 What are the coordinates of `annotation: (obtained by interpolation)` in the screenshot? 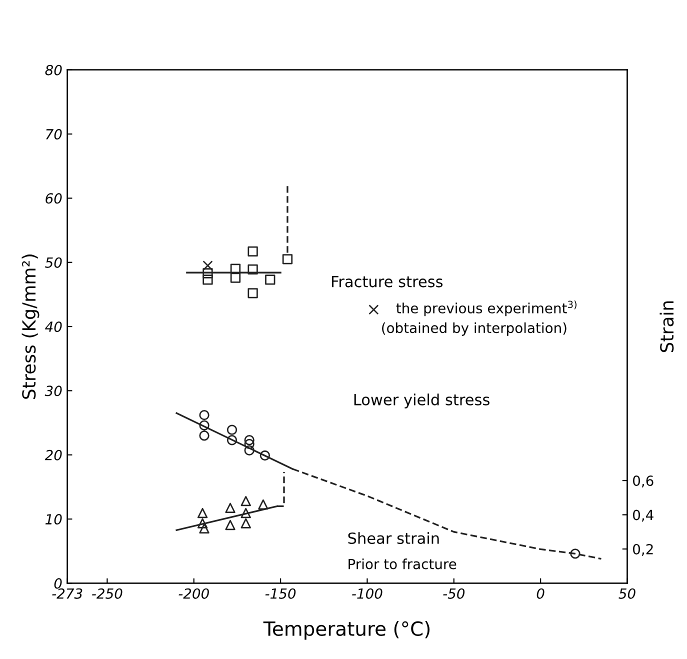 It's located at (474, 329).